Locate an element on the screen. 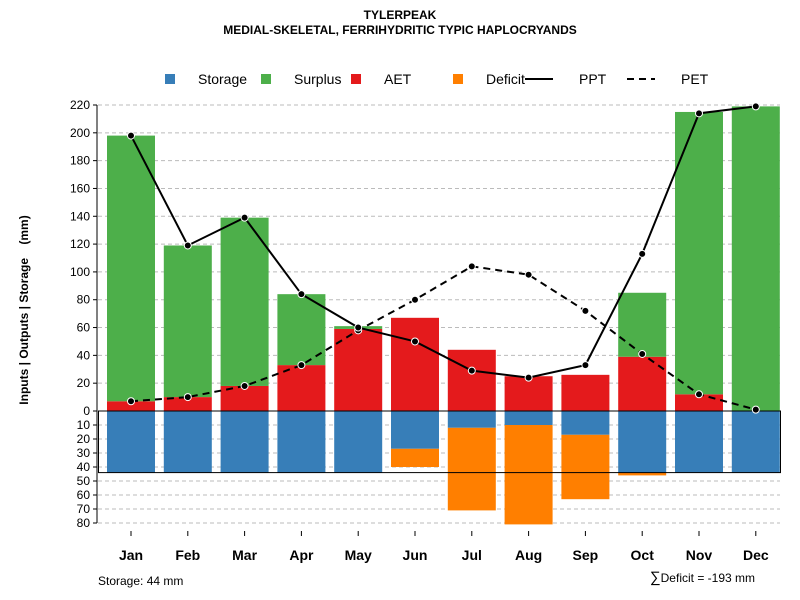 The image size is (800, 600). y-tick-label-bottom: 10 is located at coordinates (84, 425).